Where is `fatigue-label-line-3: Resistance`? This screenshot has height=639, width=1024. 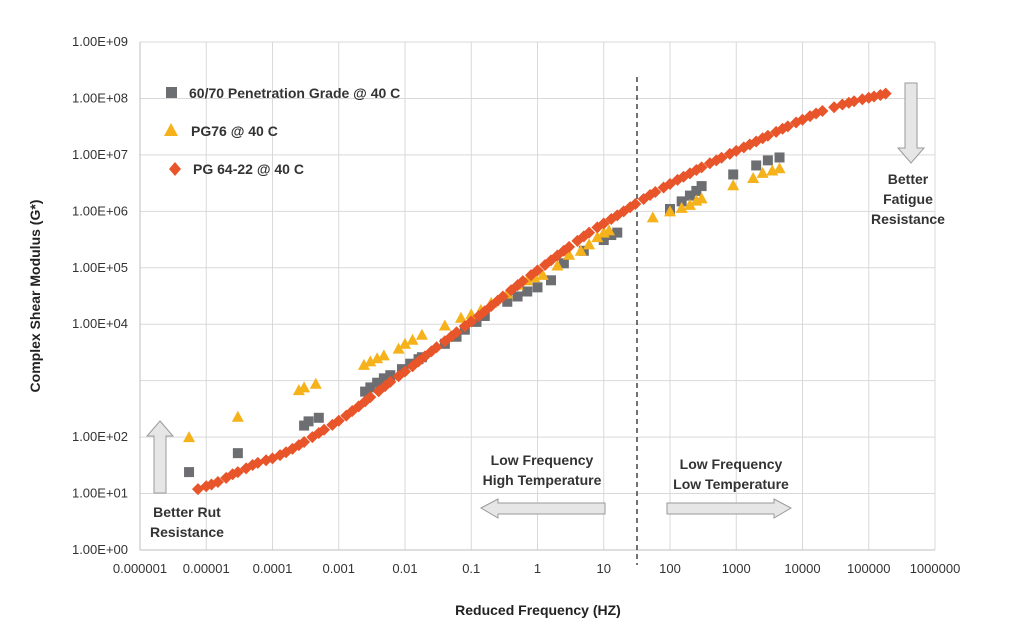
fatigue-label-line-3: Resistance is located at coordinates (908, 219).